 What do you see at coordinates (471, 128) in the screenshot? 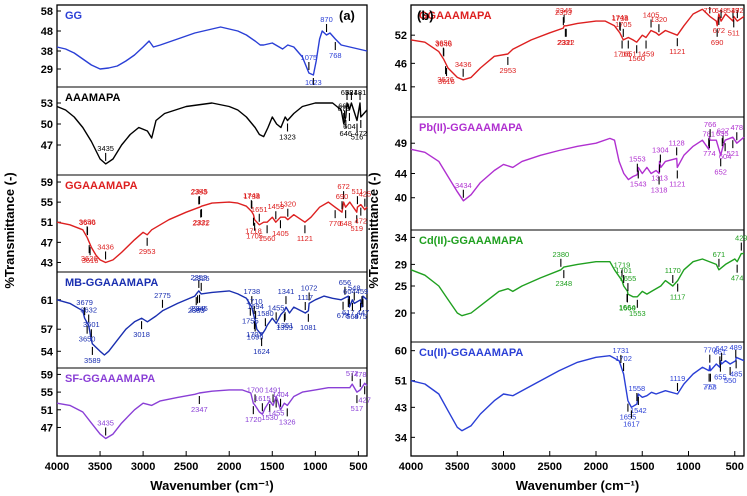
I see `series-label: Pb(II)-GGAAAMAPA` at bounding box center [471, 128].